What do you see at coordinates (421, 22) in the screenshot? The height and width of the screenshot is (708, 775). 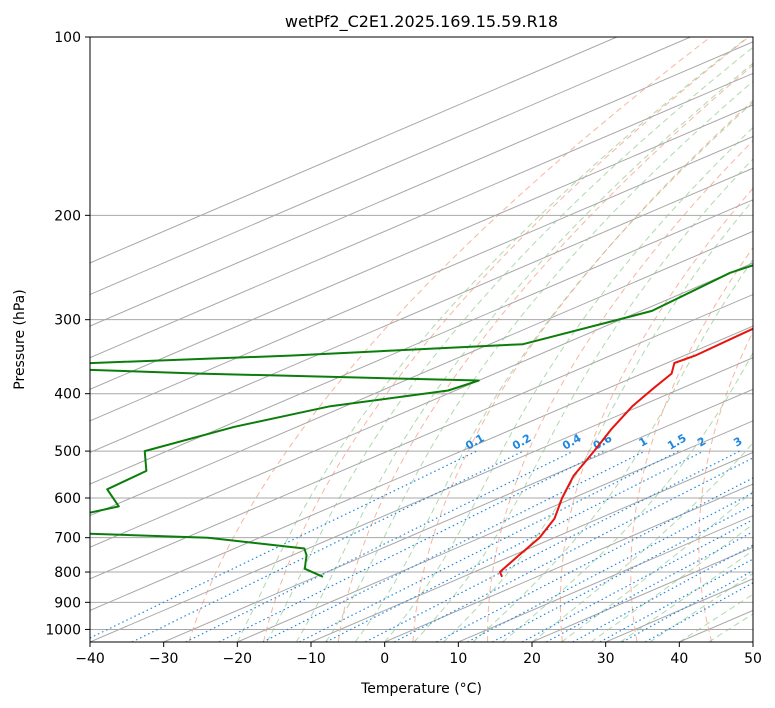 I see `chart-title: wetPf2_C2E1.2025.169.15.59.R18` at bounding box center [421, 22].